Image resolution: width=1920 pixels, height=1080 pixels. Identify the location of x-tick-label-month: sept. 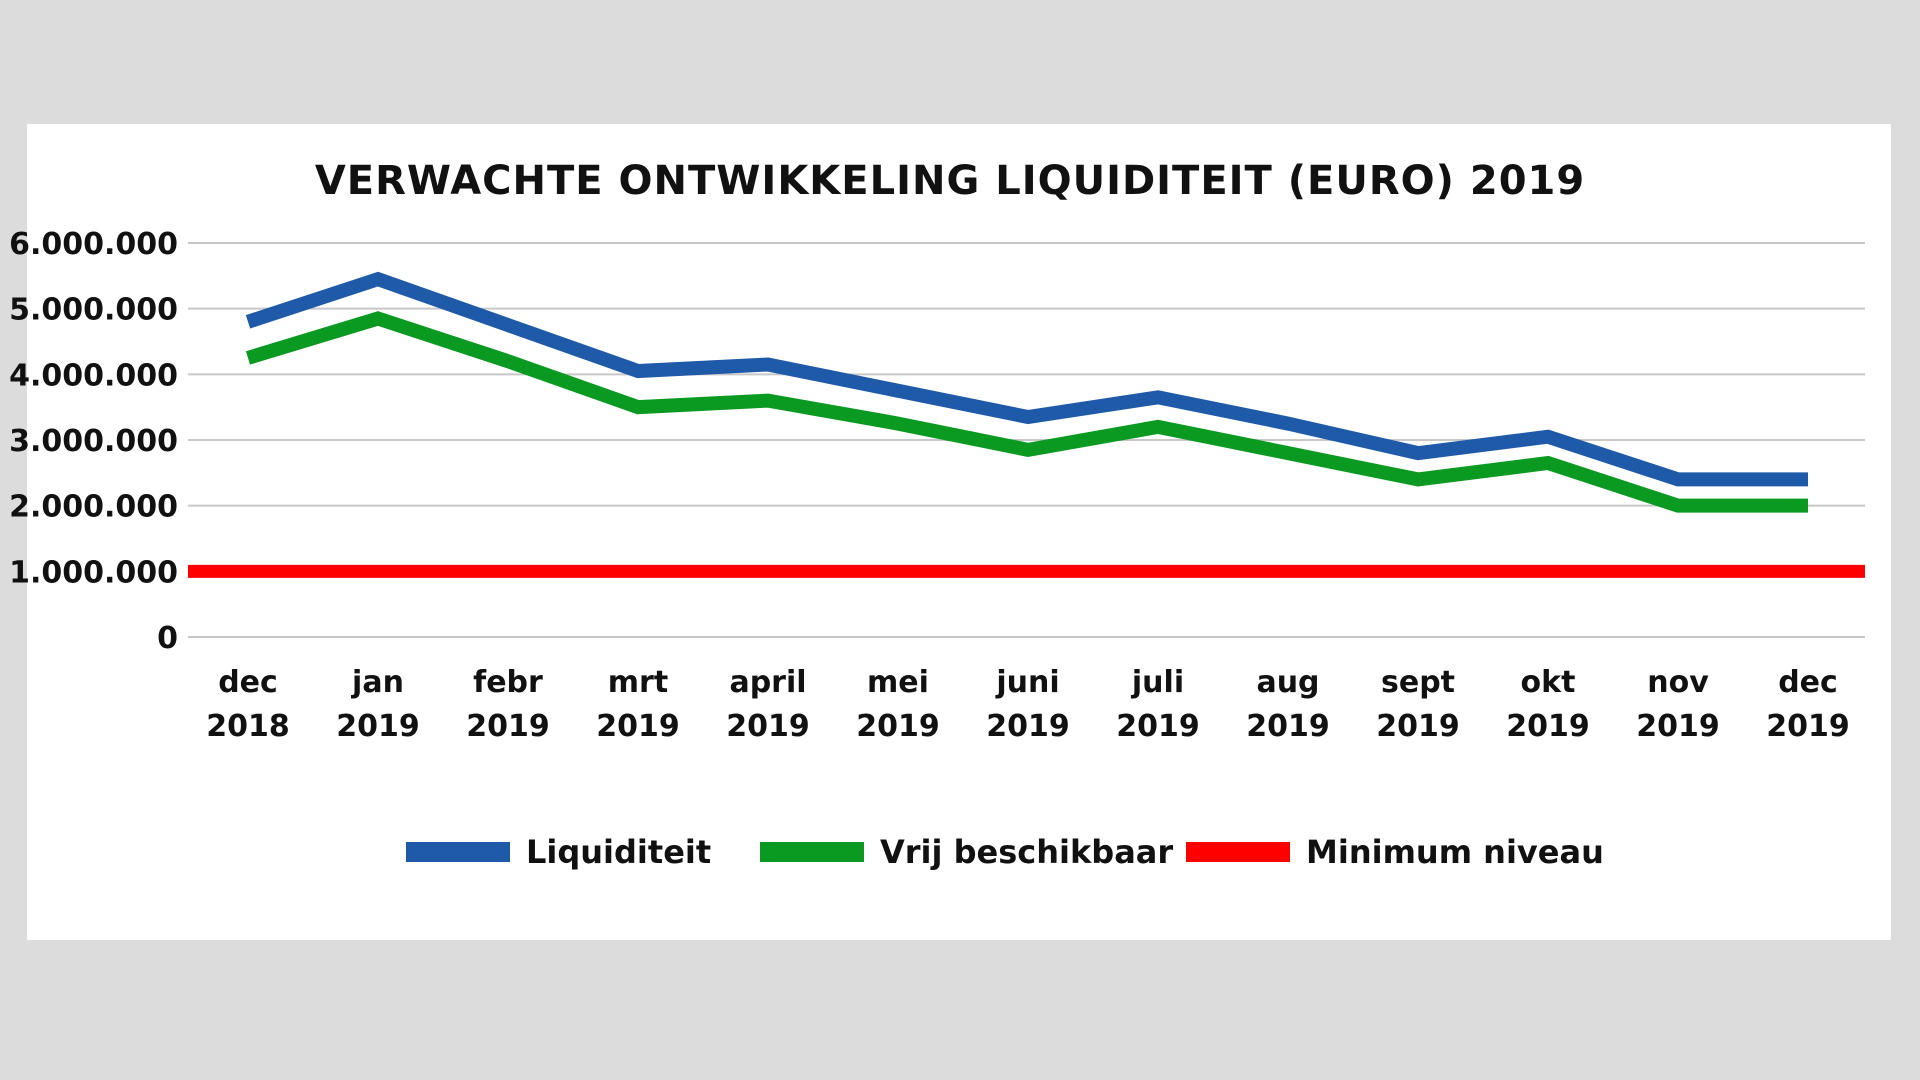
(1418, 682).